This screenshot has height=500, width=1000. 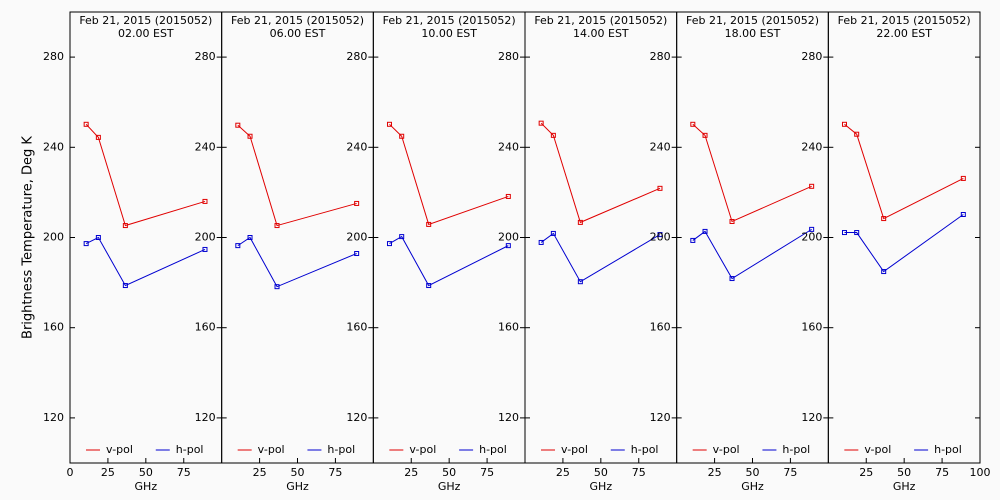 What do you see at coordinates (298, 33) in the screenshot?
I see `panel-subtitle: 06.00 EST` at bounding box center [298, 33].